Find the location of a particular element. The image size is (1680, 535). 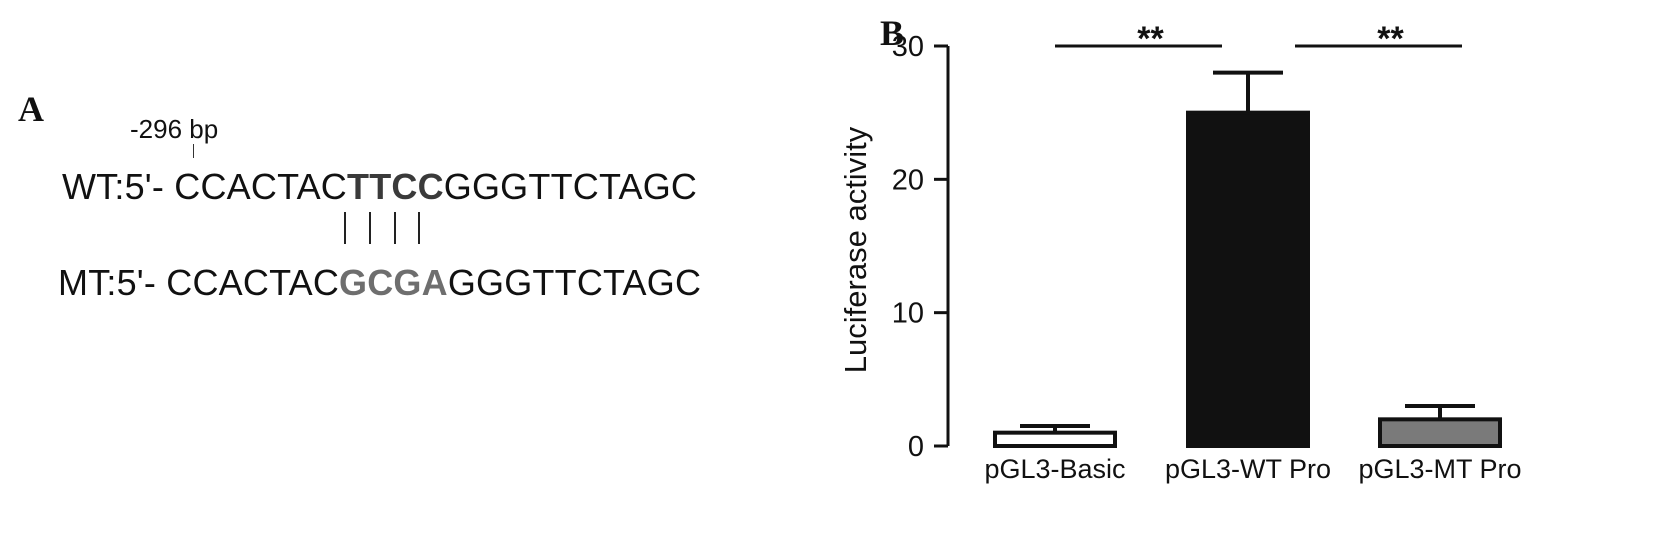

y-tick-label: 30 is located at coordinates (908, 47).